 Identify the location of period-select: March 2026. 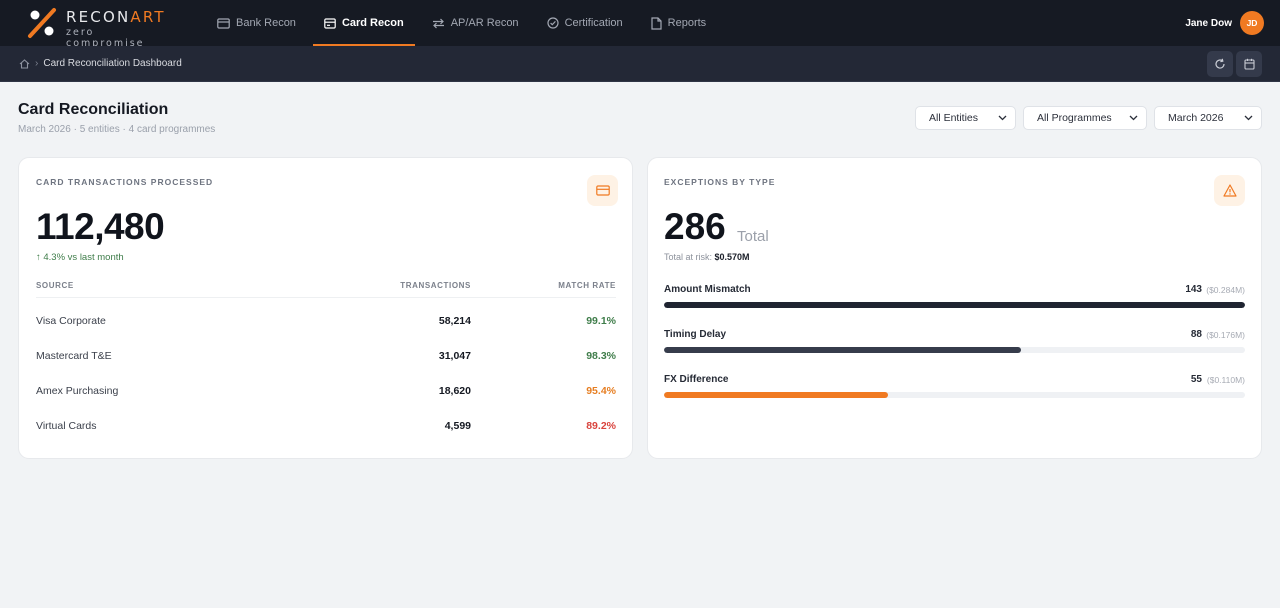
(1208, 118).